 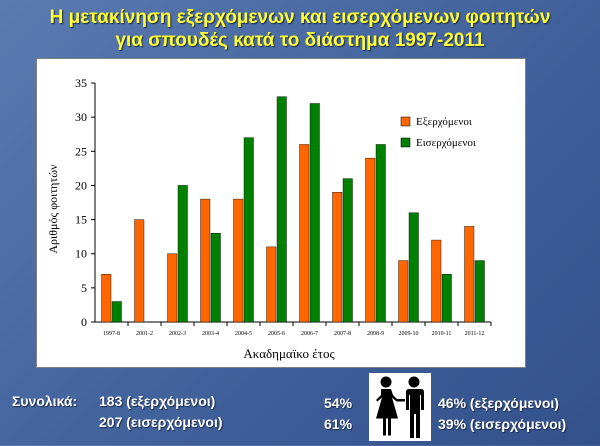 I want to click on y-tick-label: 30, so click(x=81, y=117).